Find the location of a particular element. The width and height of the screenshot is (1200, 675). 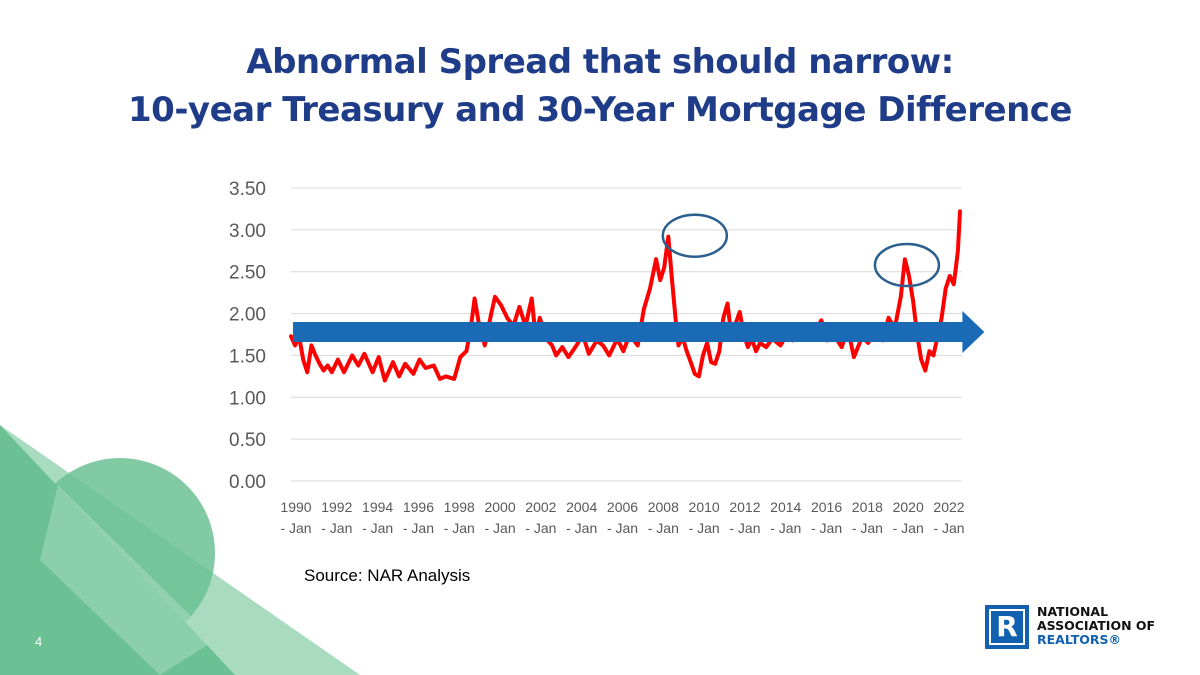

logo-line-3: REALTORS® is located at coordinates (1079, 639).